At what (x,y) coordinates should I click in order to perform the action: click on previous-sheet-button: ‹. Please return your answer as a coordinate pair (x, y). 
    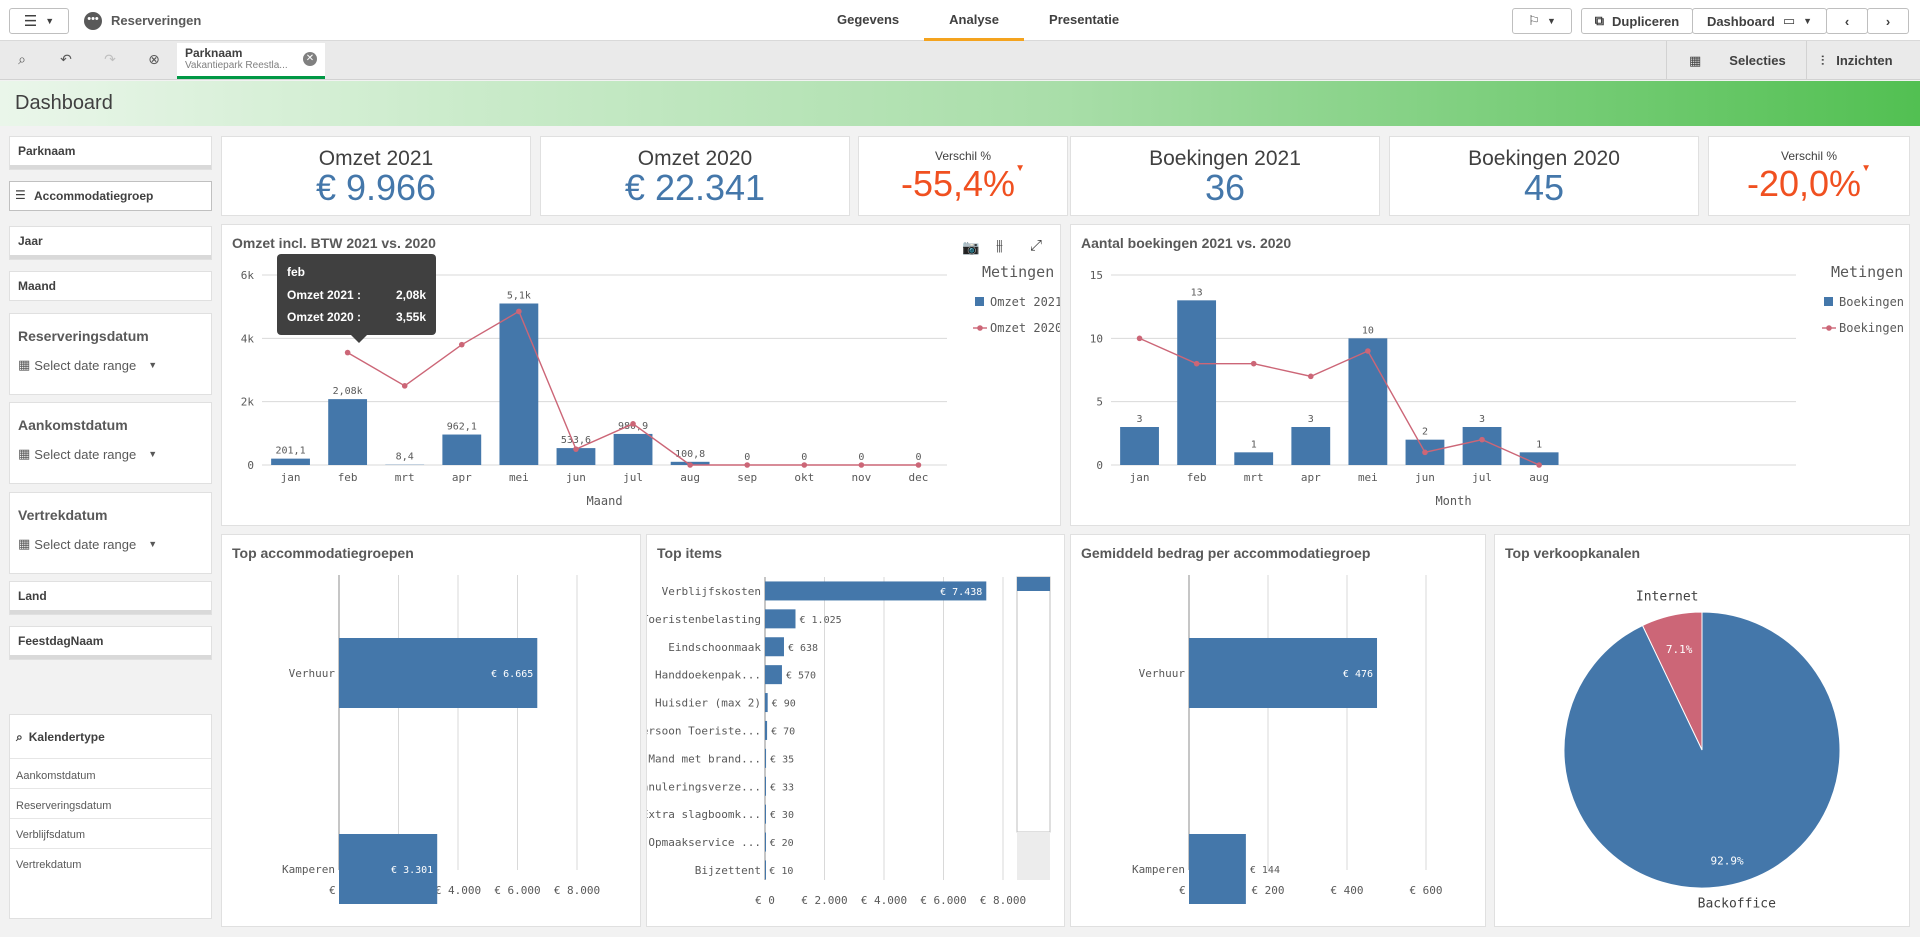
    Looking at the image, I should click on (1847, 21).